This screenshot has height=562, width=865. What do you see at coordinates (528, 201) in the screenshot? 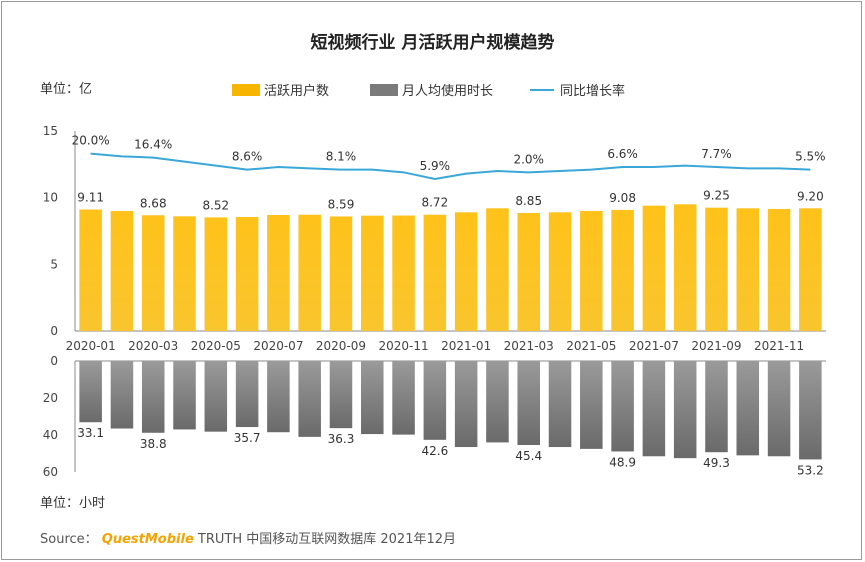
I see `mau-data-label: 8.85` at bounding box center [528, 201].